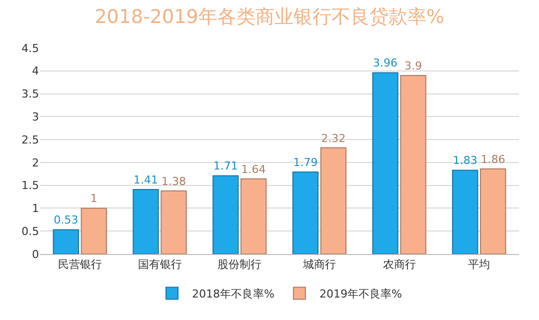  I want to click on x-tick-label: 股份制行, so click(240, 265).